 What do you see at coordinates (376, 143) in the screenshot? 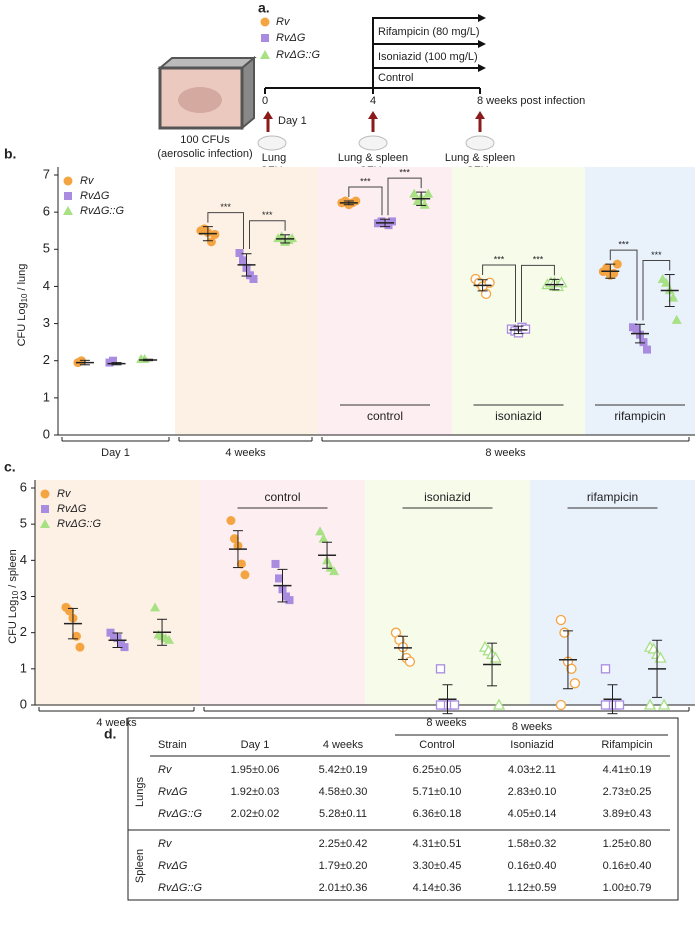
I see `mice` at bounding box center [376, 143].